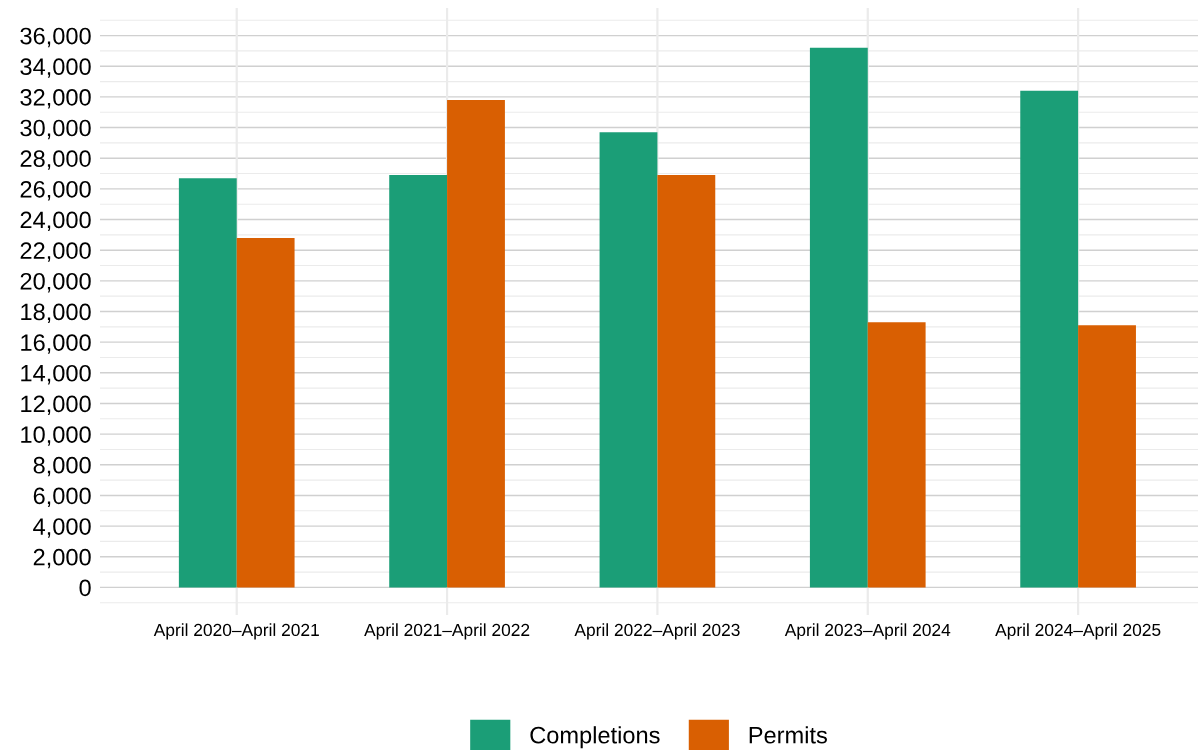 This screenshot has width=1200, height=750. Describe the element at coordinates (56, 405) in the screenshot. I see `y-tick-label: 12,000` at that location.